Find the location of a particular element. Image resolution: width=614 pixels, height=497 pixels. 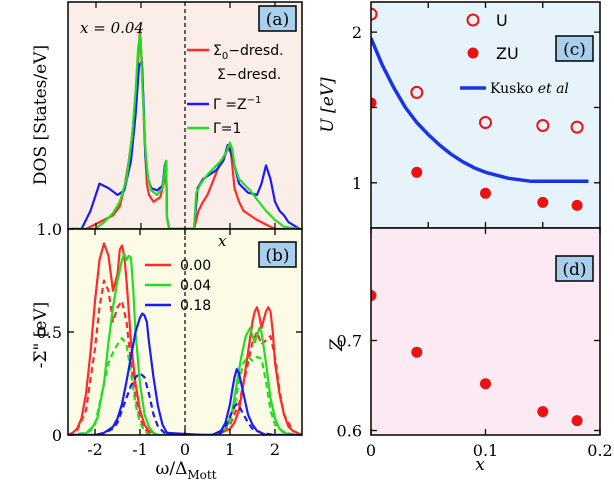

legend-label-u: U is located at coordinates (502, 20).